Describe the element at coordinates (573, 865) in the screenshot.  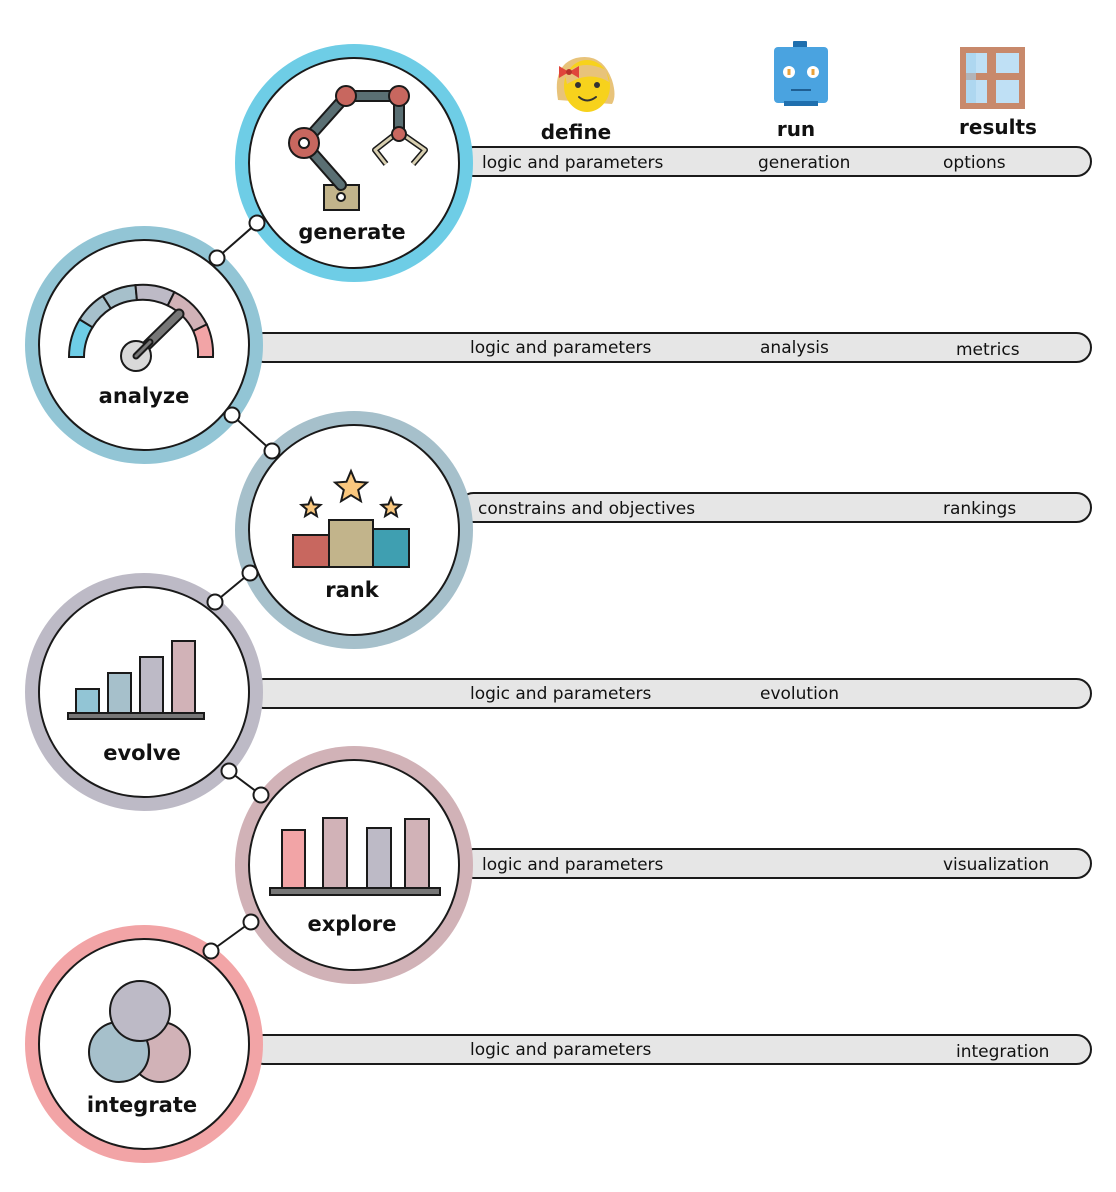
I see `bar-explore-define: logic and parameters` at that location.